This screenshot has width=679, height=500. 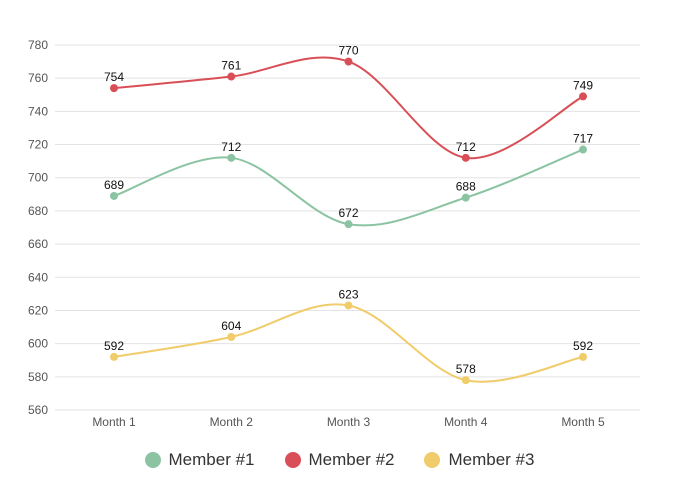 What do you see at coordinates (38, 244) in the screenshot?
I see `y-tick-label-660: 660` at bounding box center [38, 244].